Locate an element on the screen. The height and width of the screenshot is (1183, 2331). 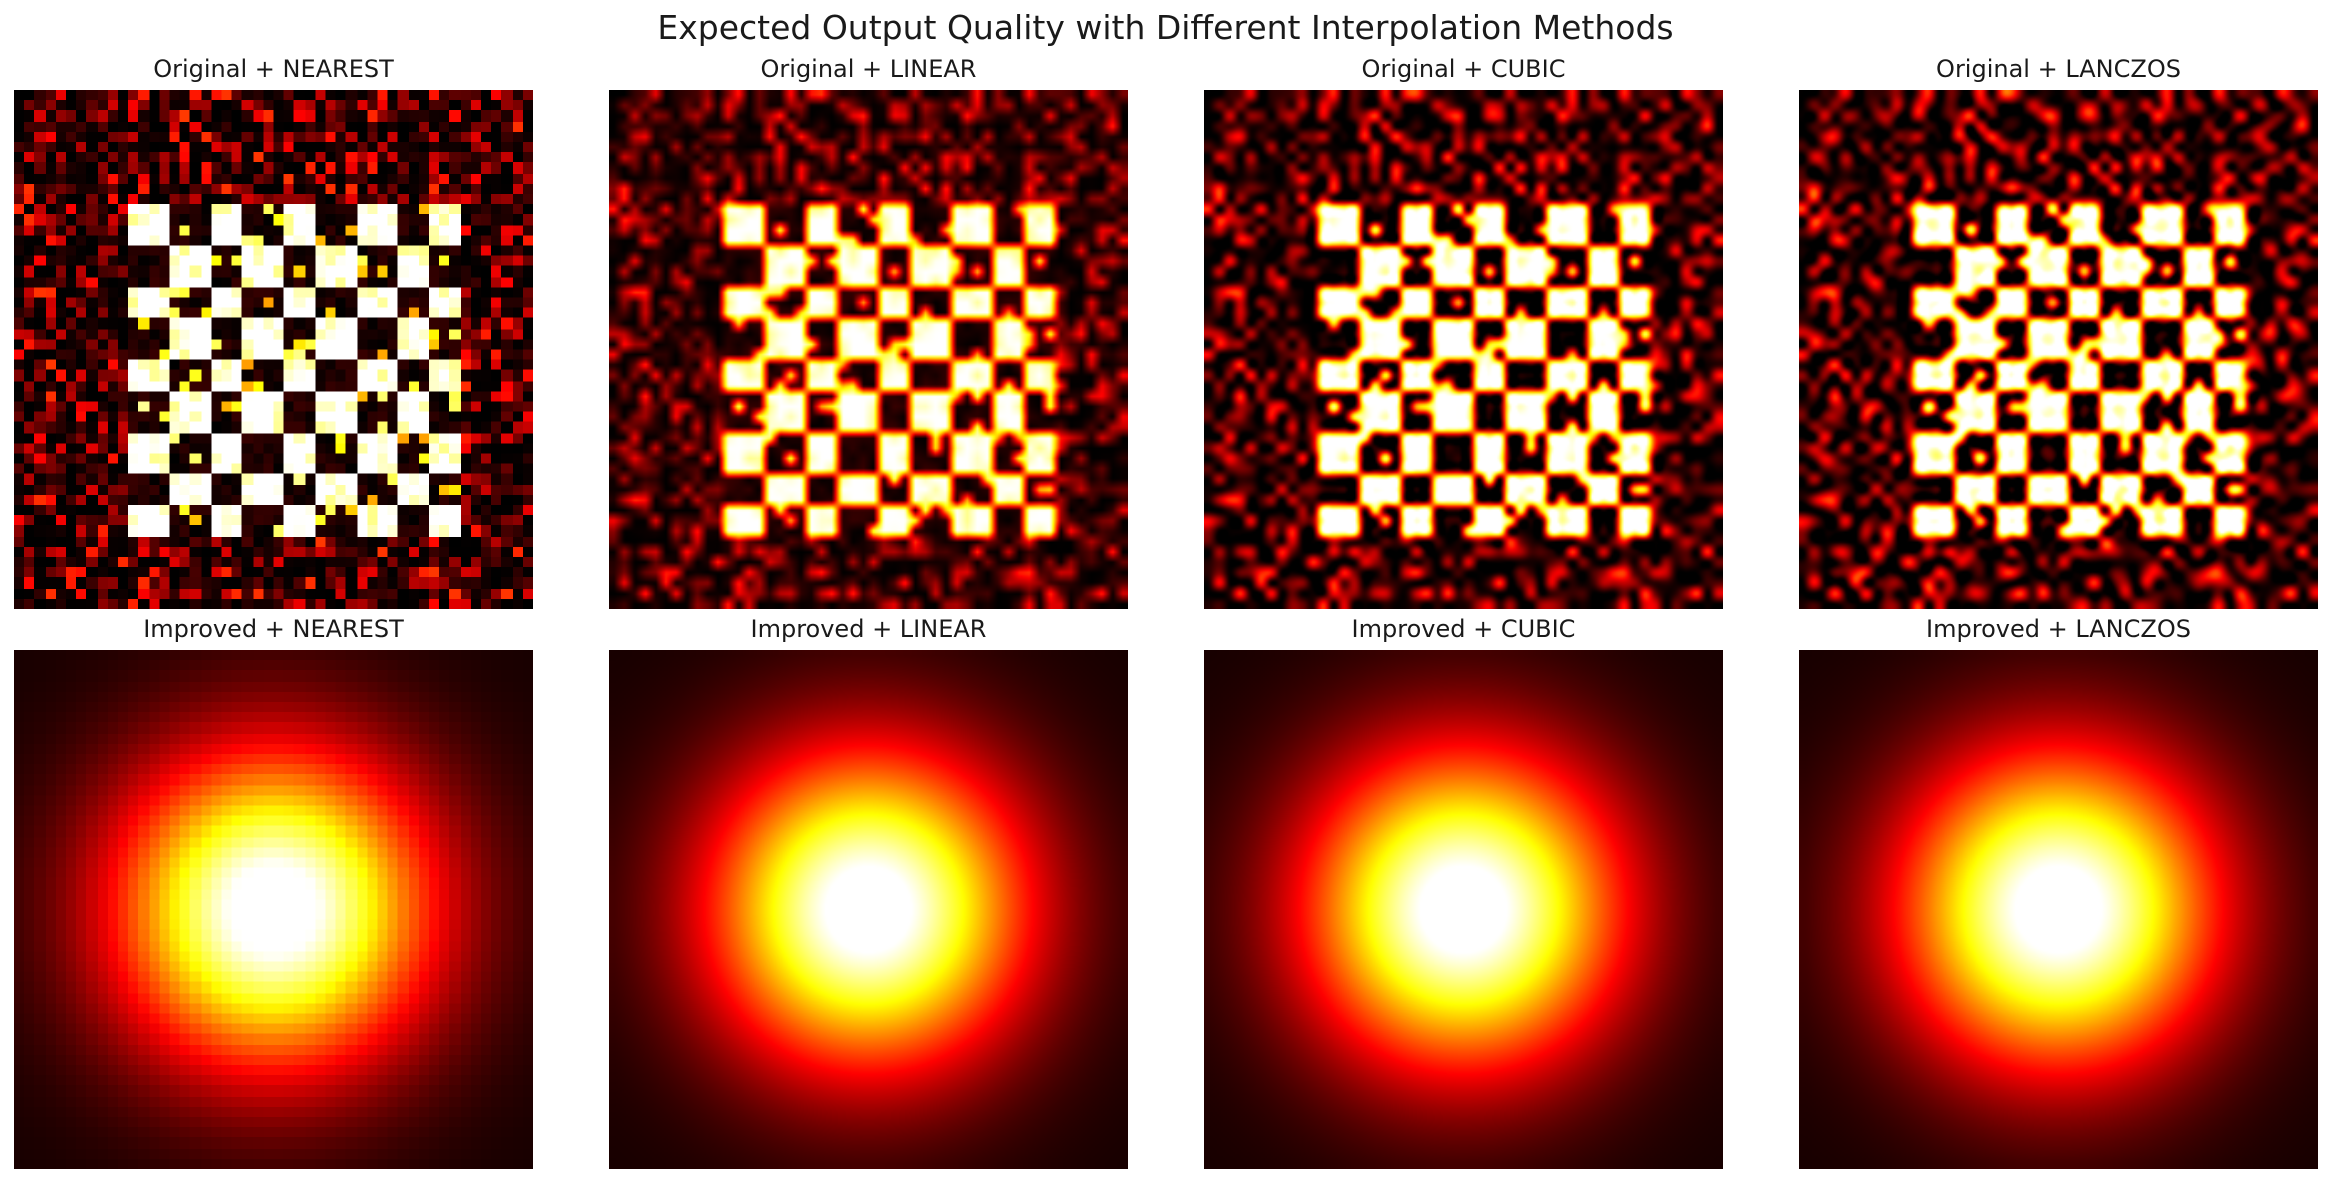
panel-title: Original + LINEAR is located at coordinates (868, 69).